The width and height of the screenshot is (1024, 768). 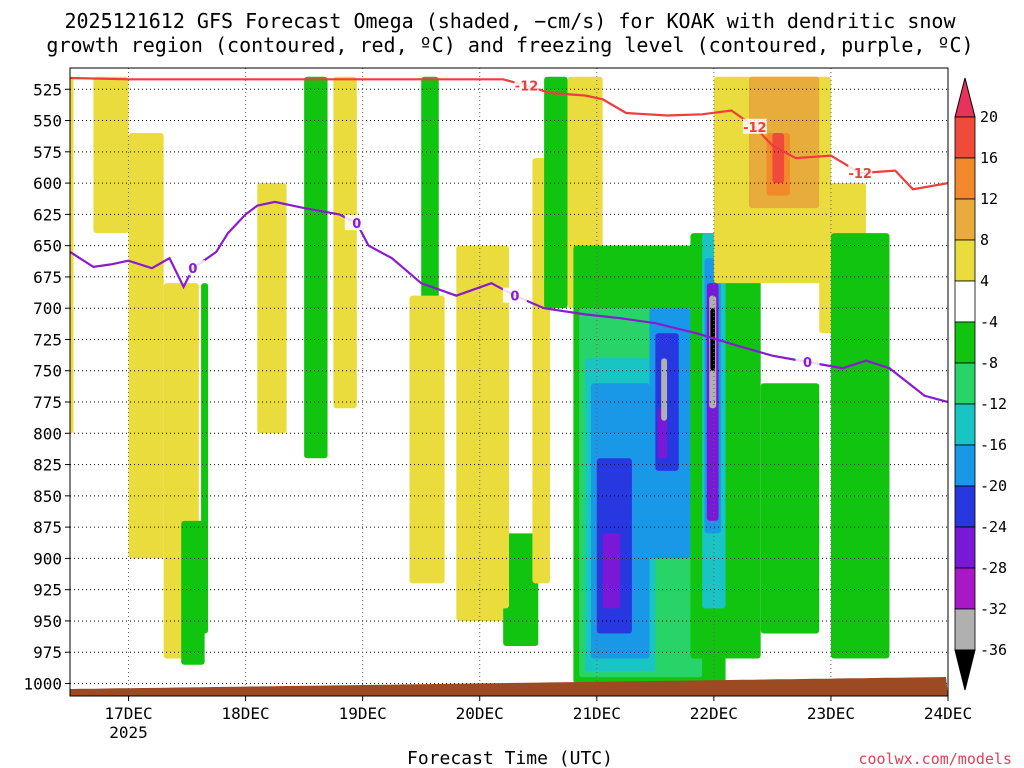 I want to click on colorbar-level-label: 8, so click(x=984, y=240).